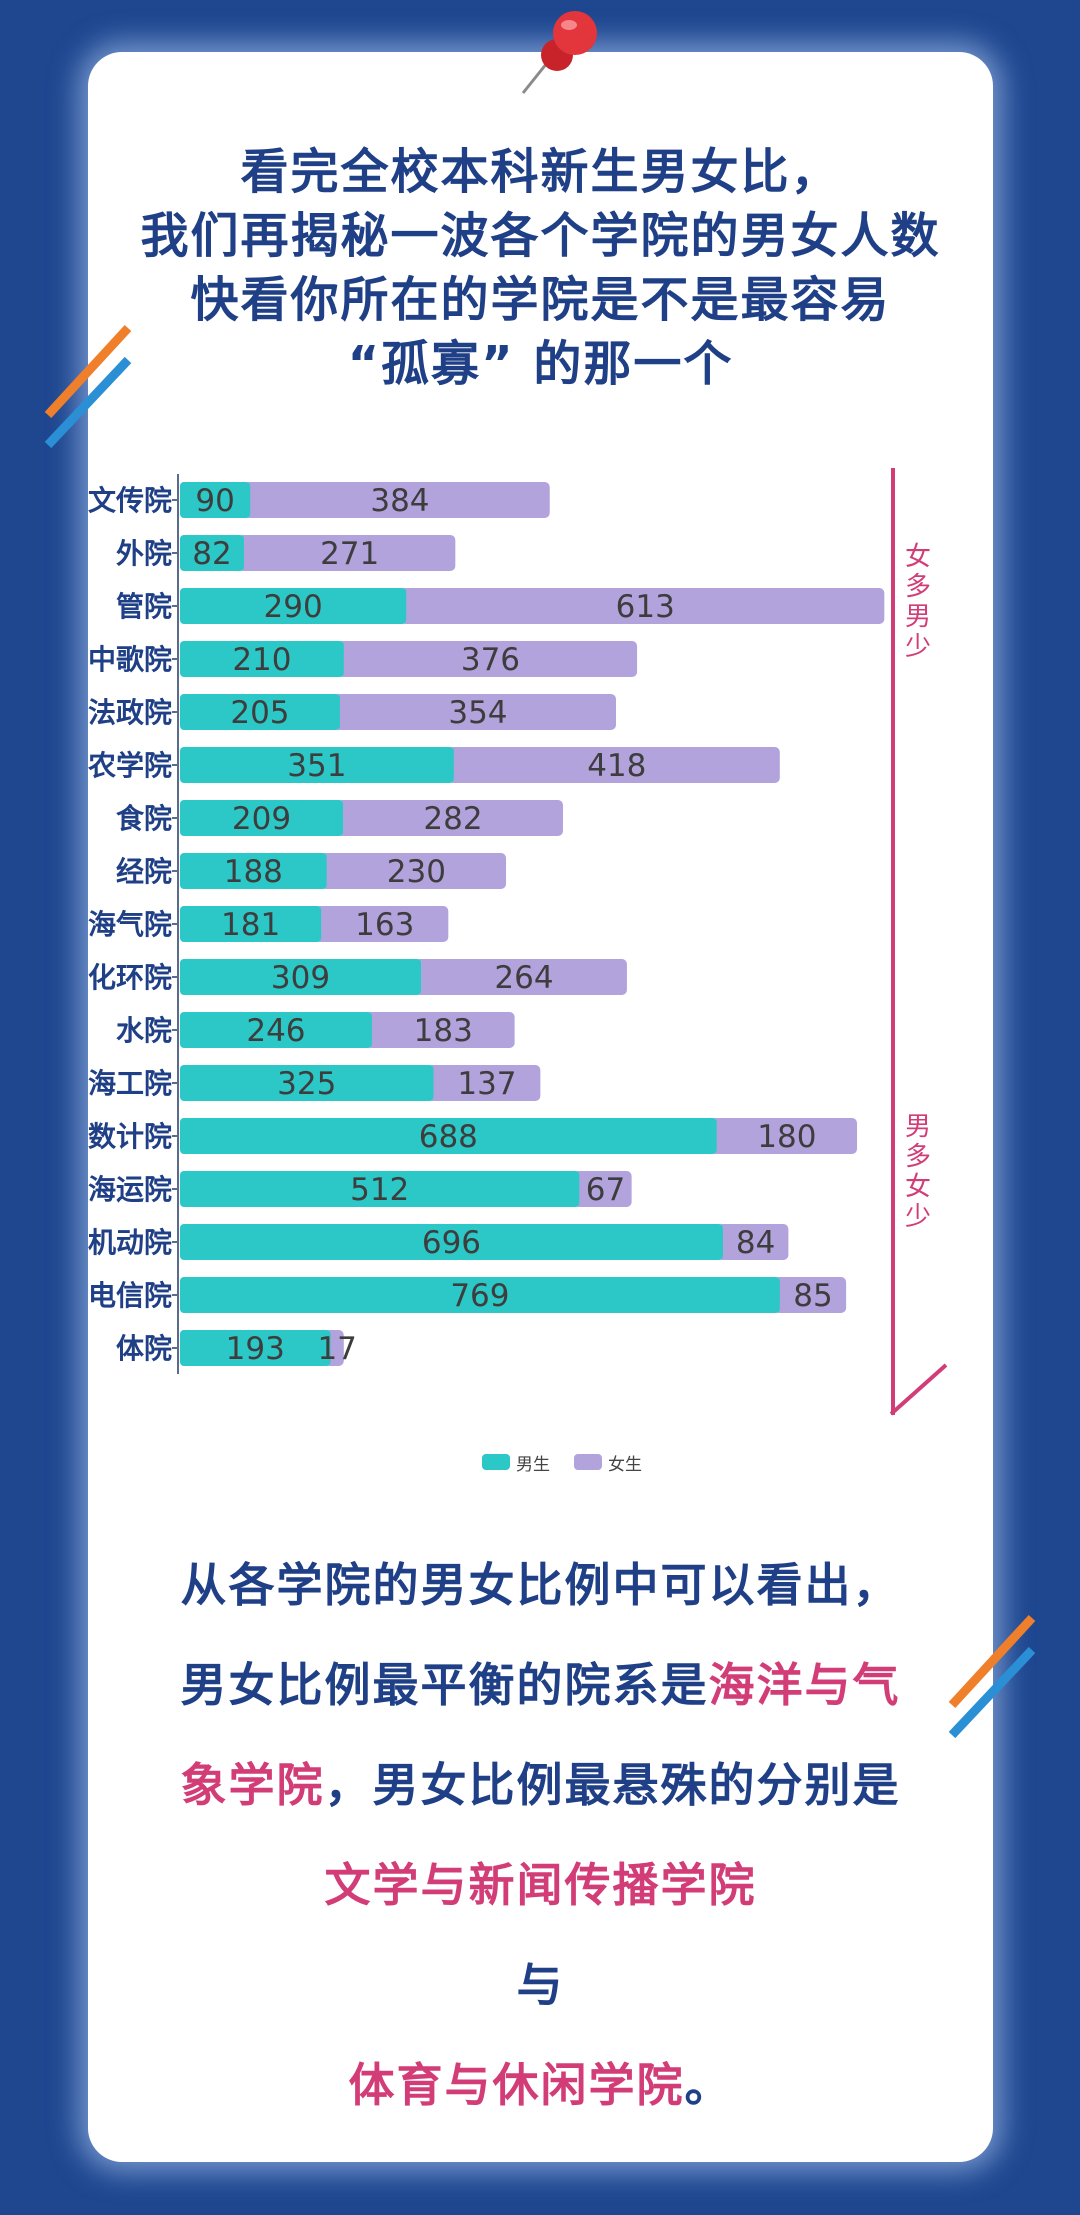  I want to click on summary-highlight-balanced-b: 象学院, so click(252, 1785).